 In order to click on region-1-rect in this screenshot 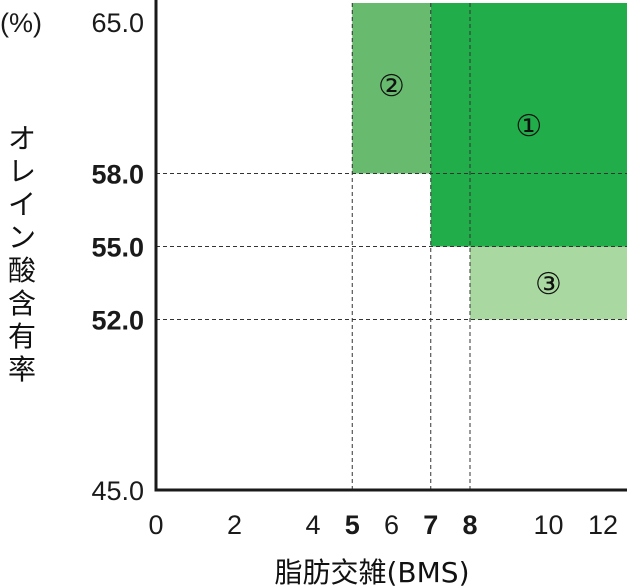, I will do `click(528, 125)`.